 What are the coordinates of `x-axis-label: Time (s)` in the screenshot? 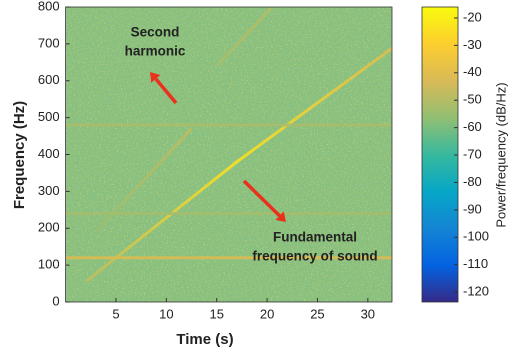 It's located at (204, 339).